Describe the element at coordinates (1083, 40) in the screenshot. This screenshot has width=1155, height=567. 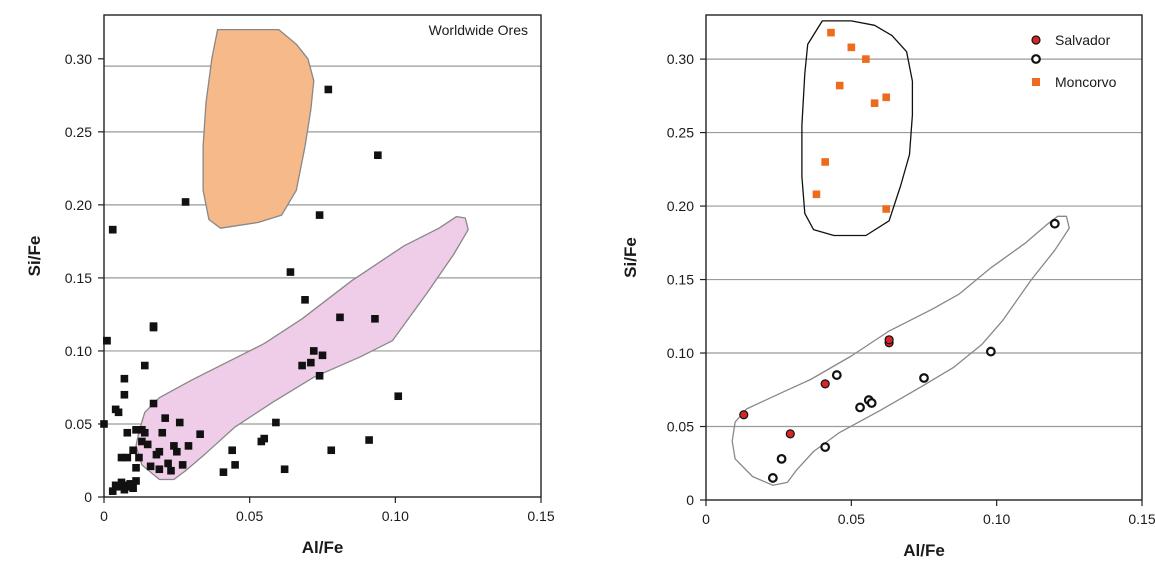
I see `legend-label: Salvador` at that location.